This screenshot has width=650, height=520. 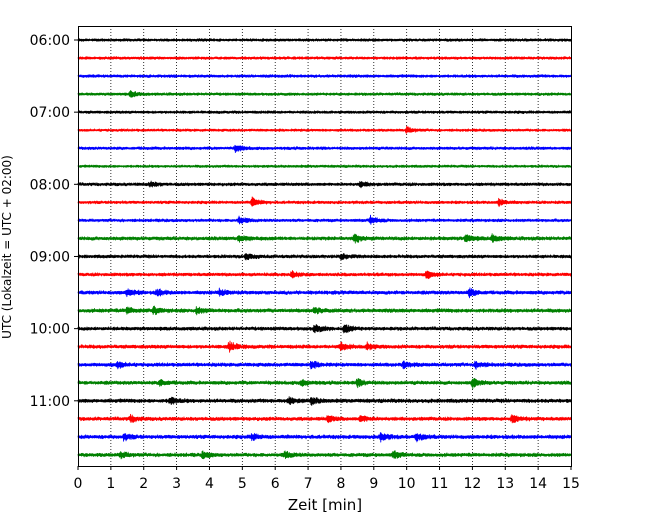 I want to click on x-tick-label: 10, so click(x=407, y=484).